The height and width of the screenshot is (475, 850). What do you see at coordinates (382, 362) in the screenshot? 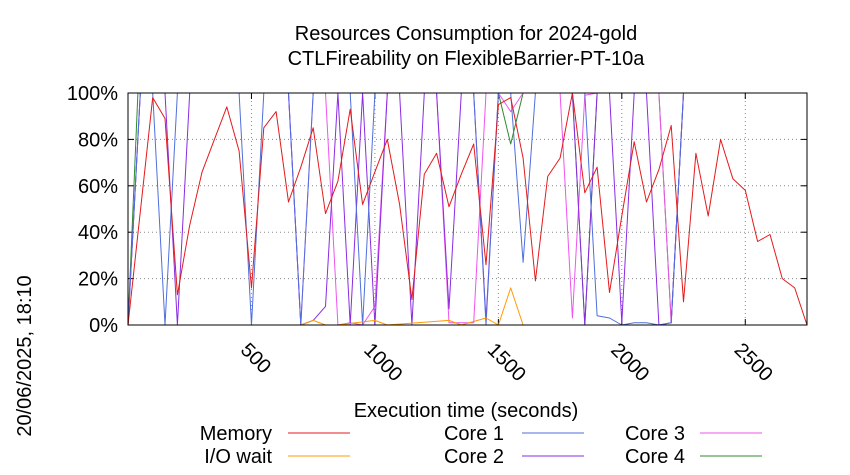
I see `x-tick-label: 1000` at bounding box center [382, 362].